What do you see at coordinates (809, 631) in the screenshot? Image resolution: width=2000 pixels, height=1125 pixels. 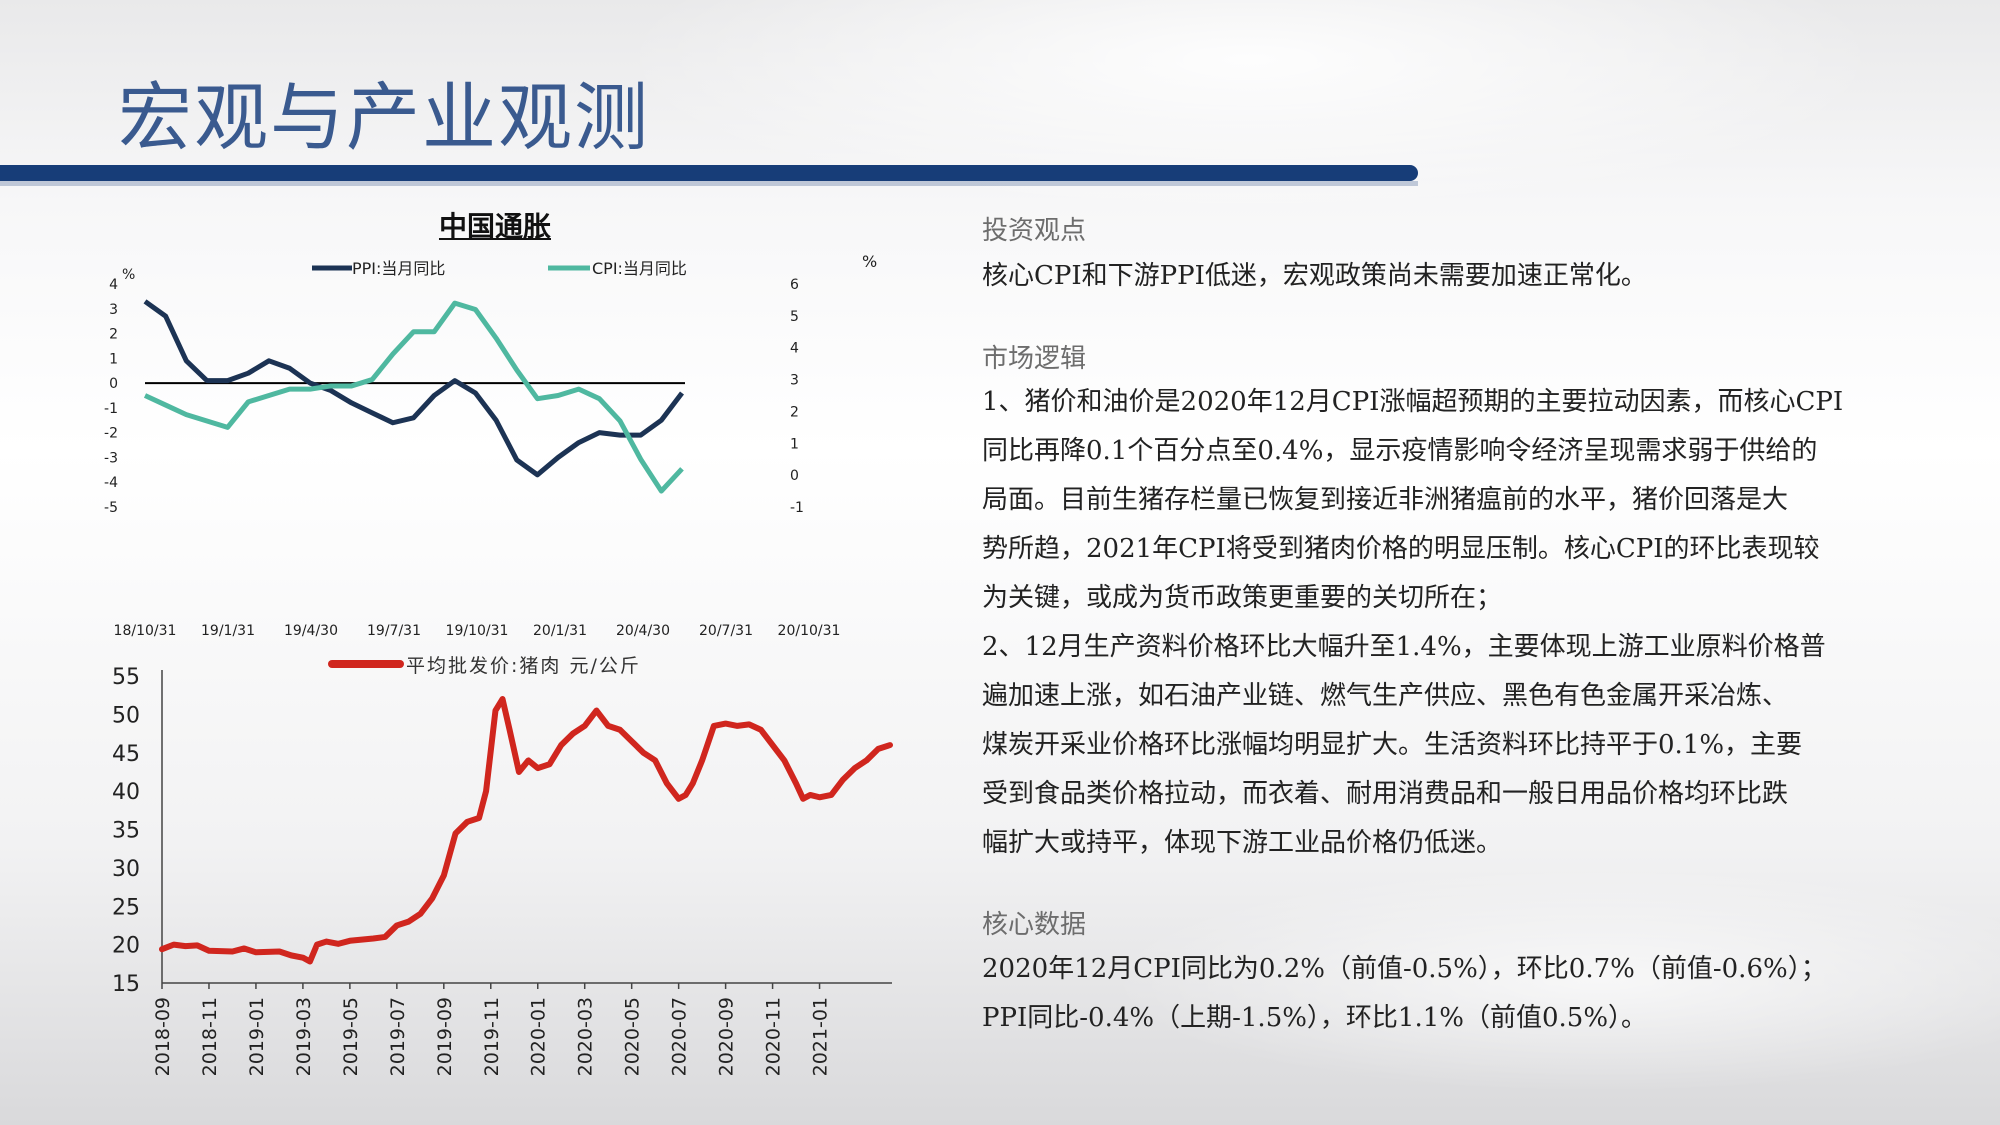 I see `x-axis-tick-label: 20/10/31` at bounding box center [809, 631].